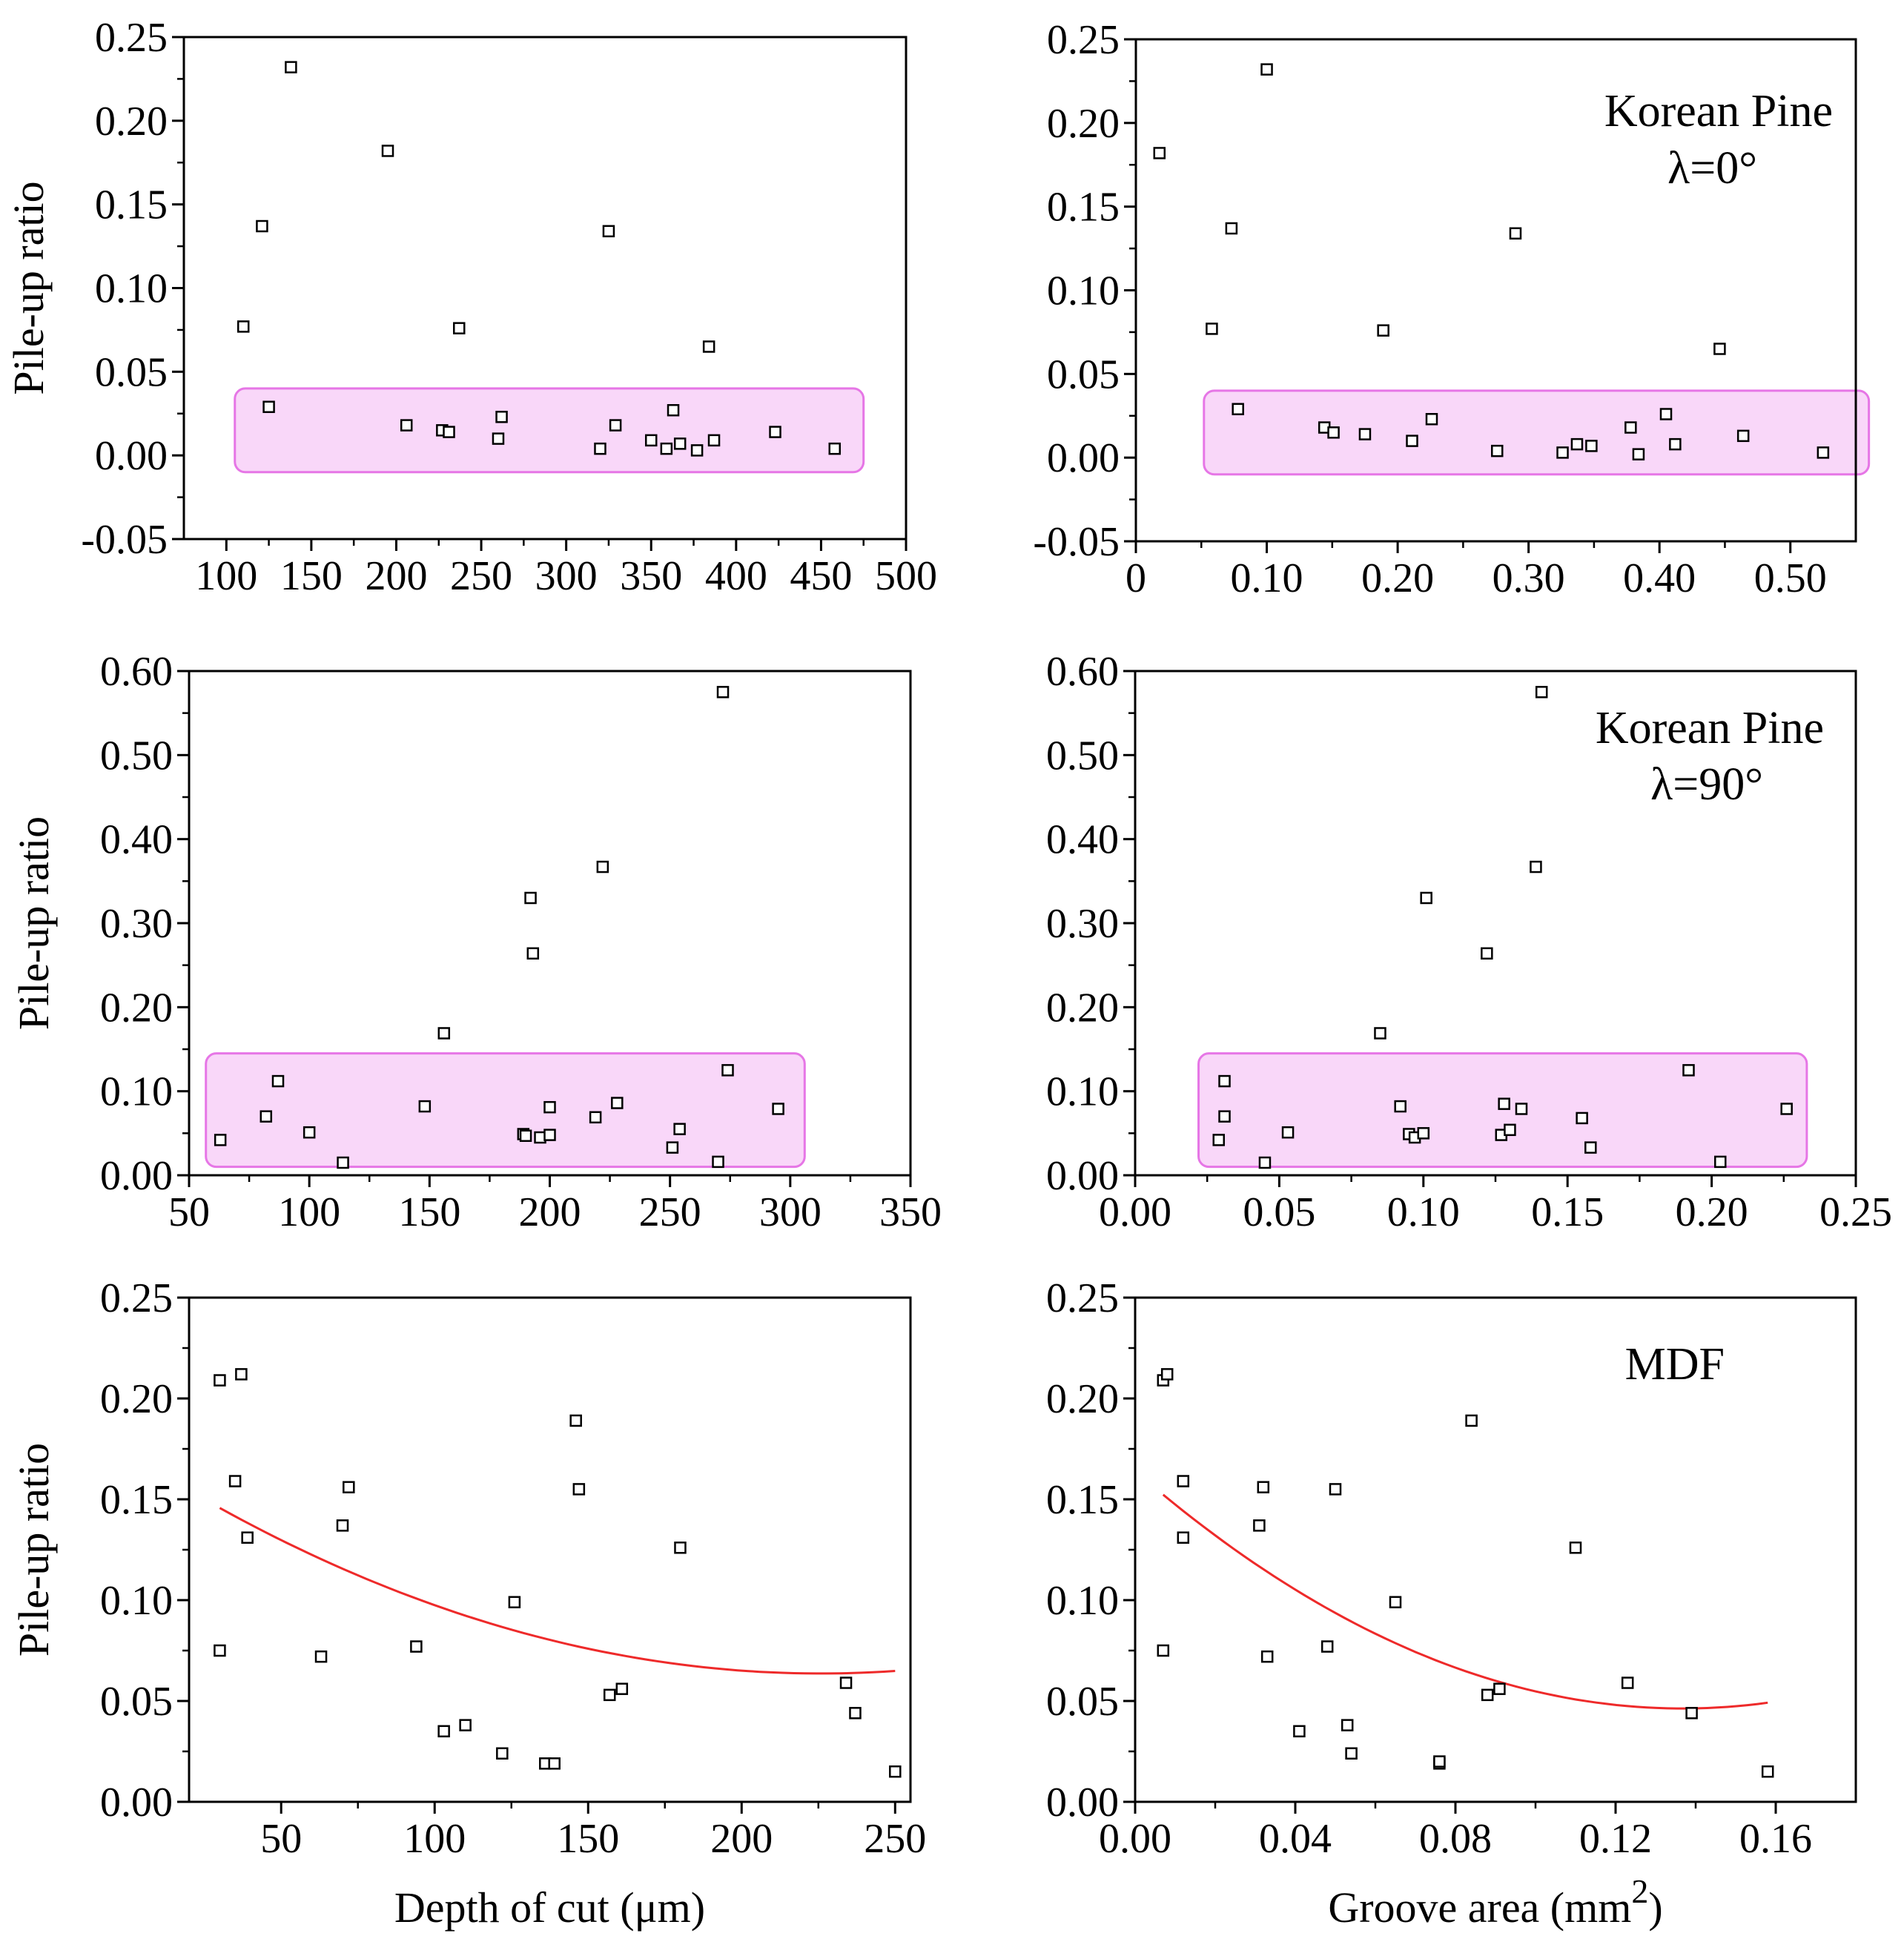  I want to click on x-tick-label: 0.15, so click(1567, 1212).